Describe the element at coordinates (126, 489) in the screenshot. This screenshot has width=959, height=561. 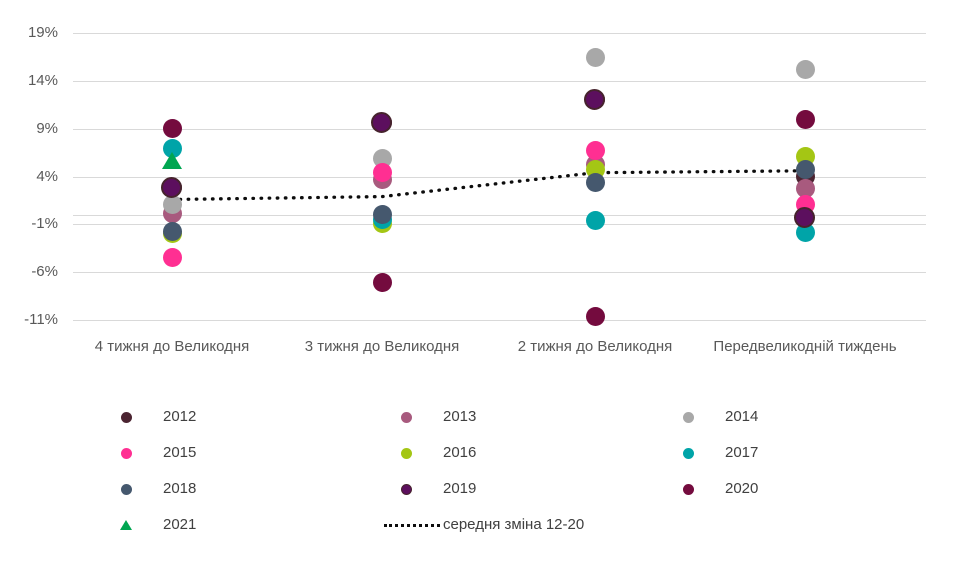
I see `legend-swatch-2018` at that location.